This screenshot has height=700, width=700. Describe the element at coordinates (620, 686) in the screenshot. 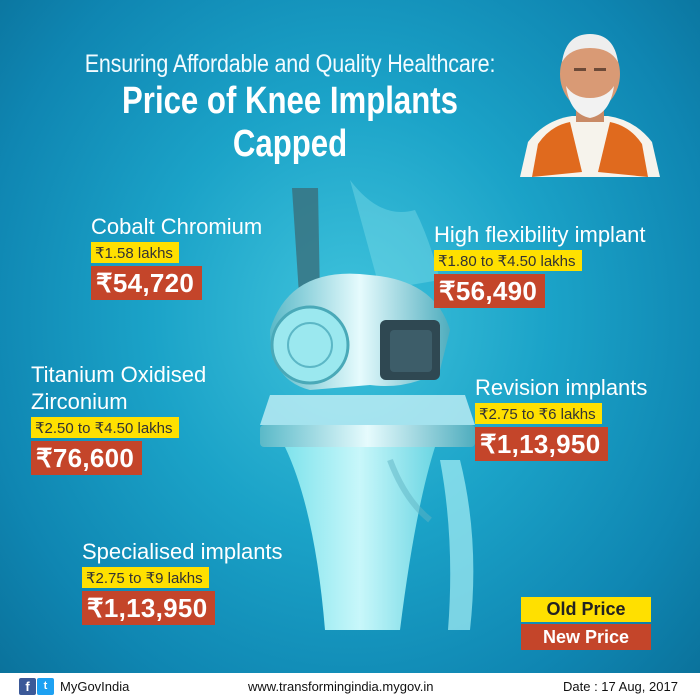

I see `publish-date: Date : 17 Aug, 2017` at that location.